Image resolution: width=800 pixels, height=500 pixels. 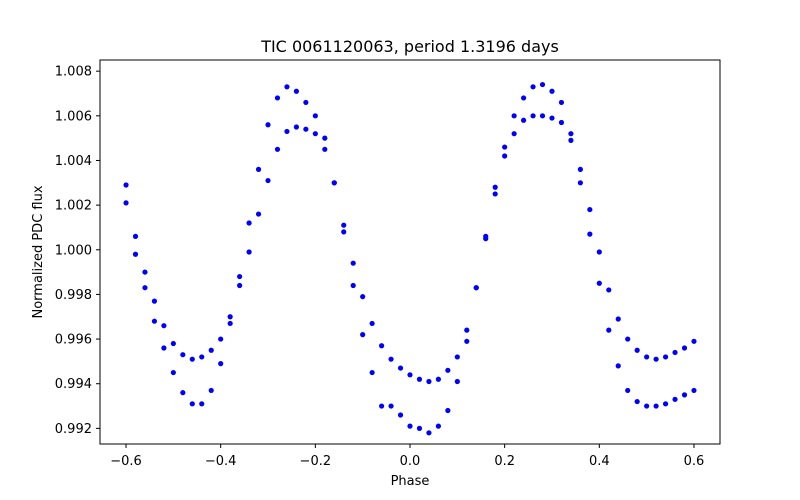 I want to click on chart-title: TIC 0061120063, period 1.3196 days, so click(x=409, y=46).